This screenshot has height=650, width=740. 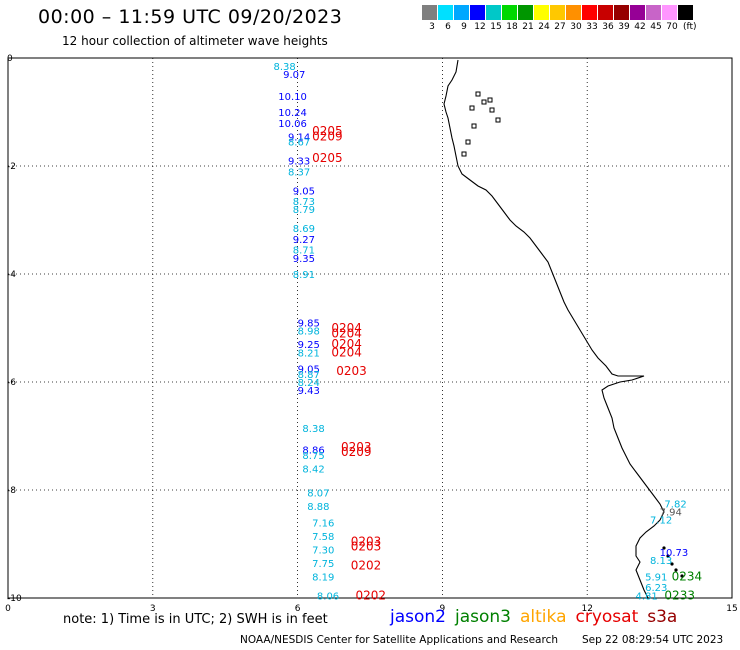 I want to click on data-label: 8.21, so click(x=309, y=353).